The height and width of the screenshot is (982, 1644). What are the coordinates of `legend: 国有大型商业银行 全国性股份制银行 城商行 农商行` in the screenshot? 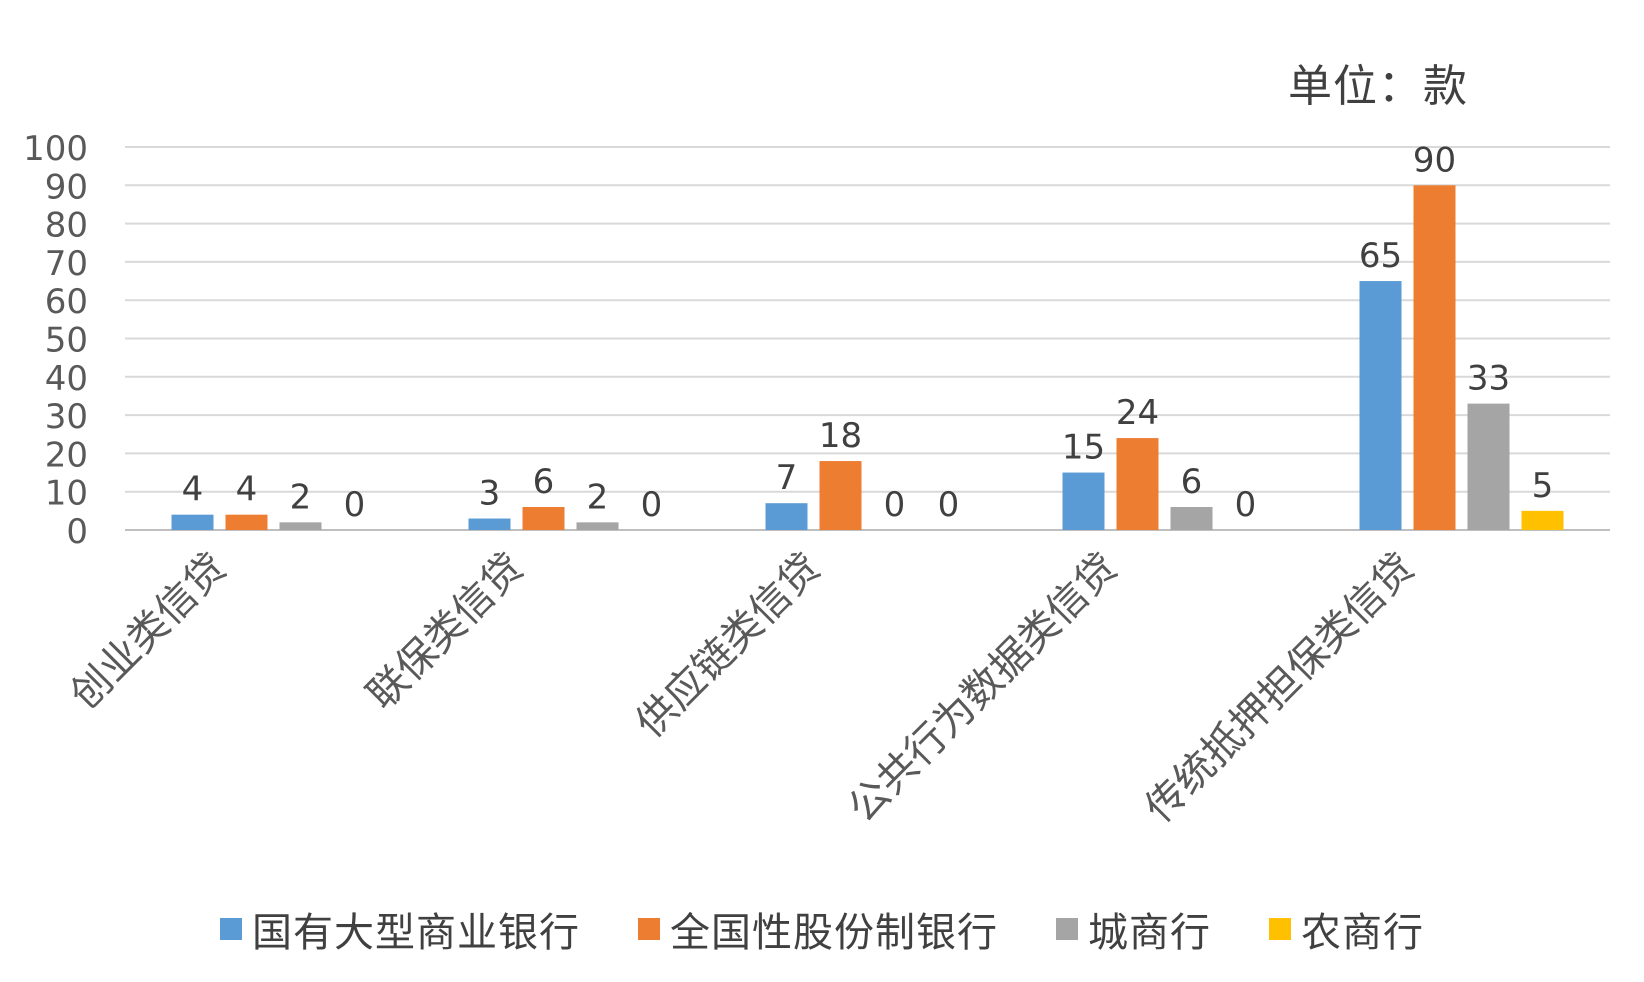 It's located at (822, 929).